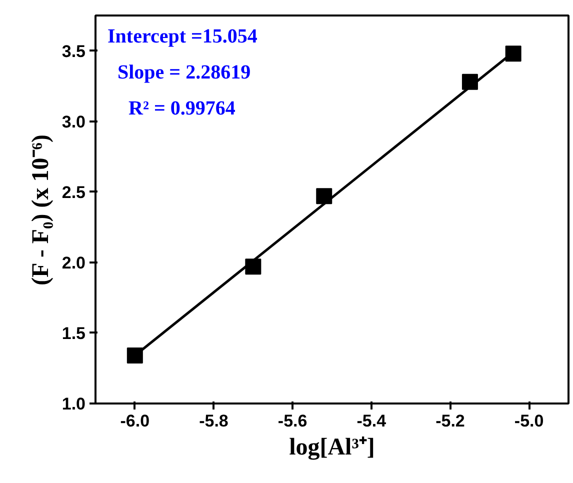 This screenshot has width=573, height=483. I want to click on y-tick-label: 3.5, so click(74, 51).